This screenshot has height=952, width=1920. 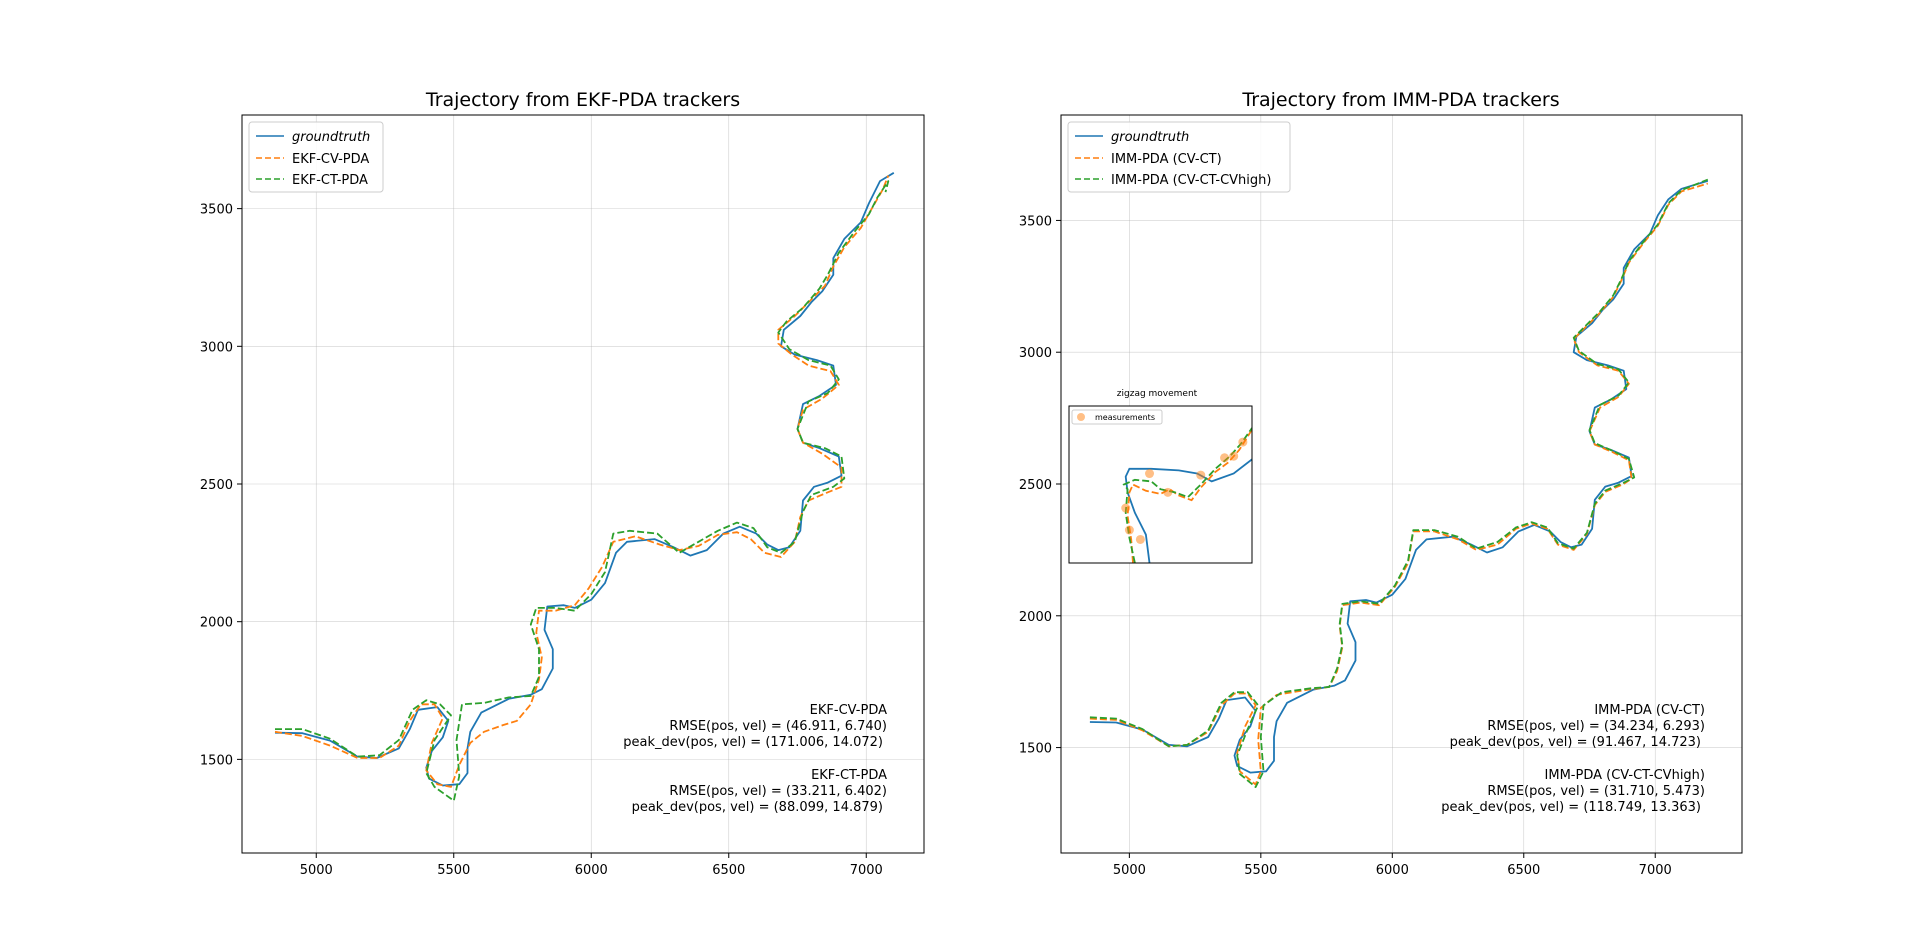 What do you see at coordinates (849, 775) in the screenshot?
I see `stat-name-ekf-ct-pda: EKF-CT-PDA` at bounding box center [849, 775].